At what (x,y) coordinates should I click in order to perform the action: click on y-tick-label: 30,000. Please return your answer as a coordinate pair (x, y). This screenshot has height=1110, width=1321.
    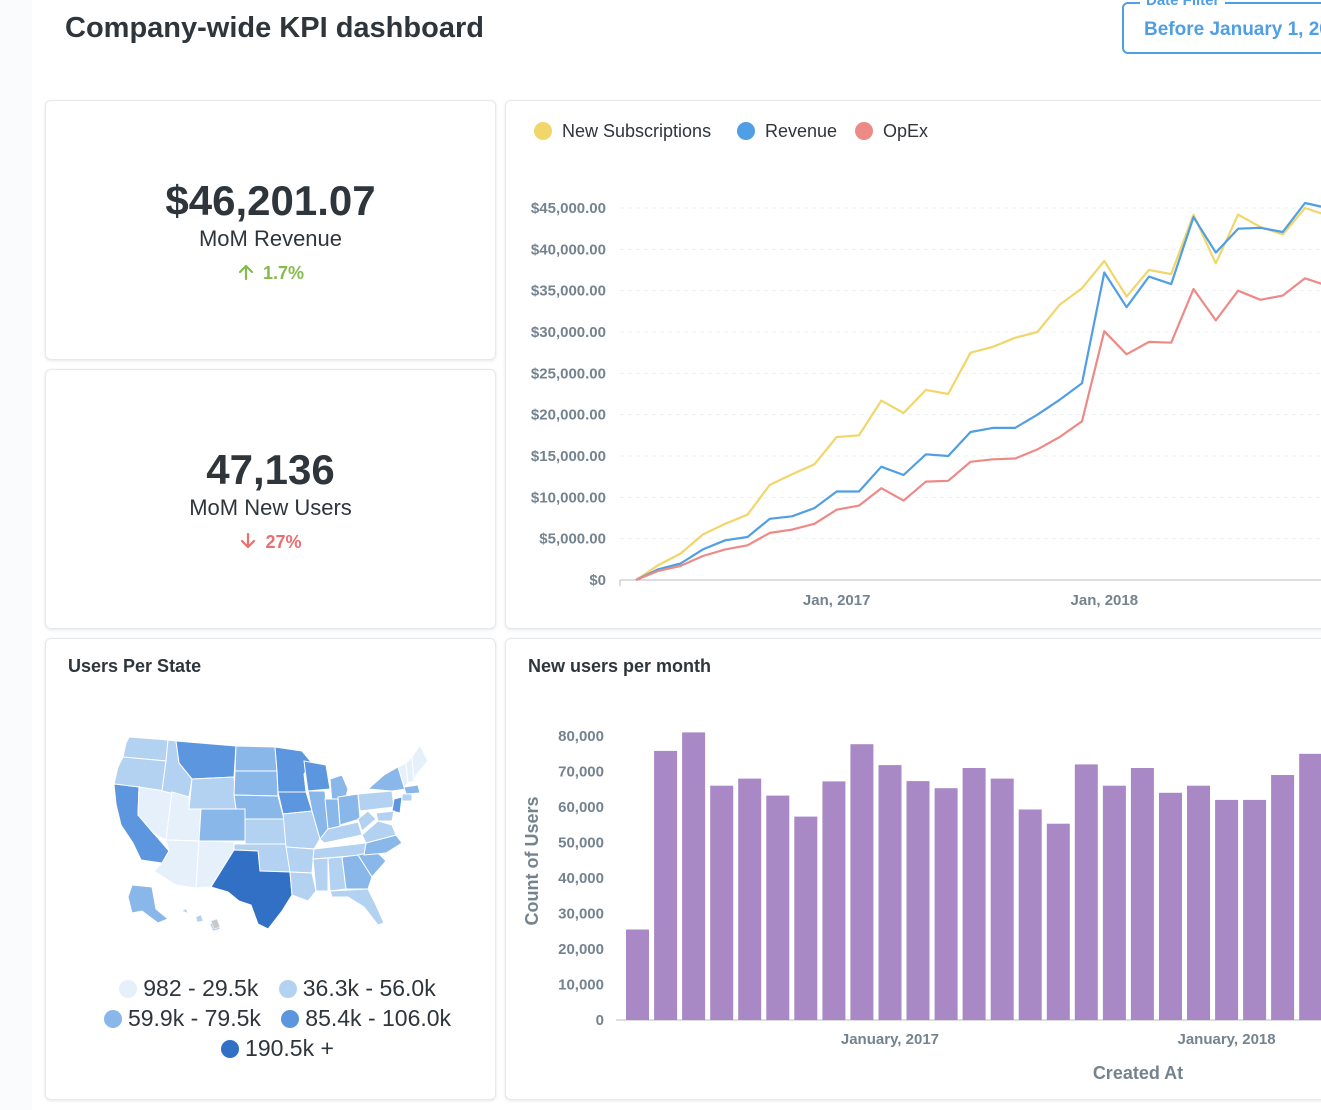
    Looking at the image, I should click on (581, 914).